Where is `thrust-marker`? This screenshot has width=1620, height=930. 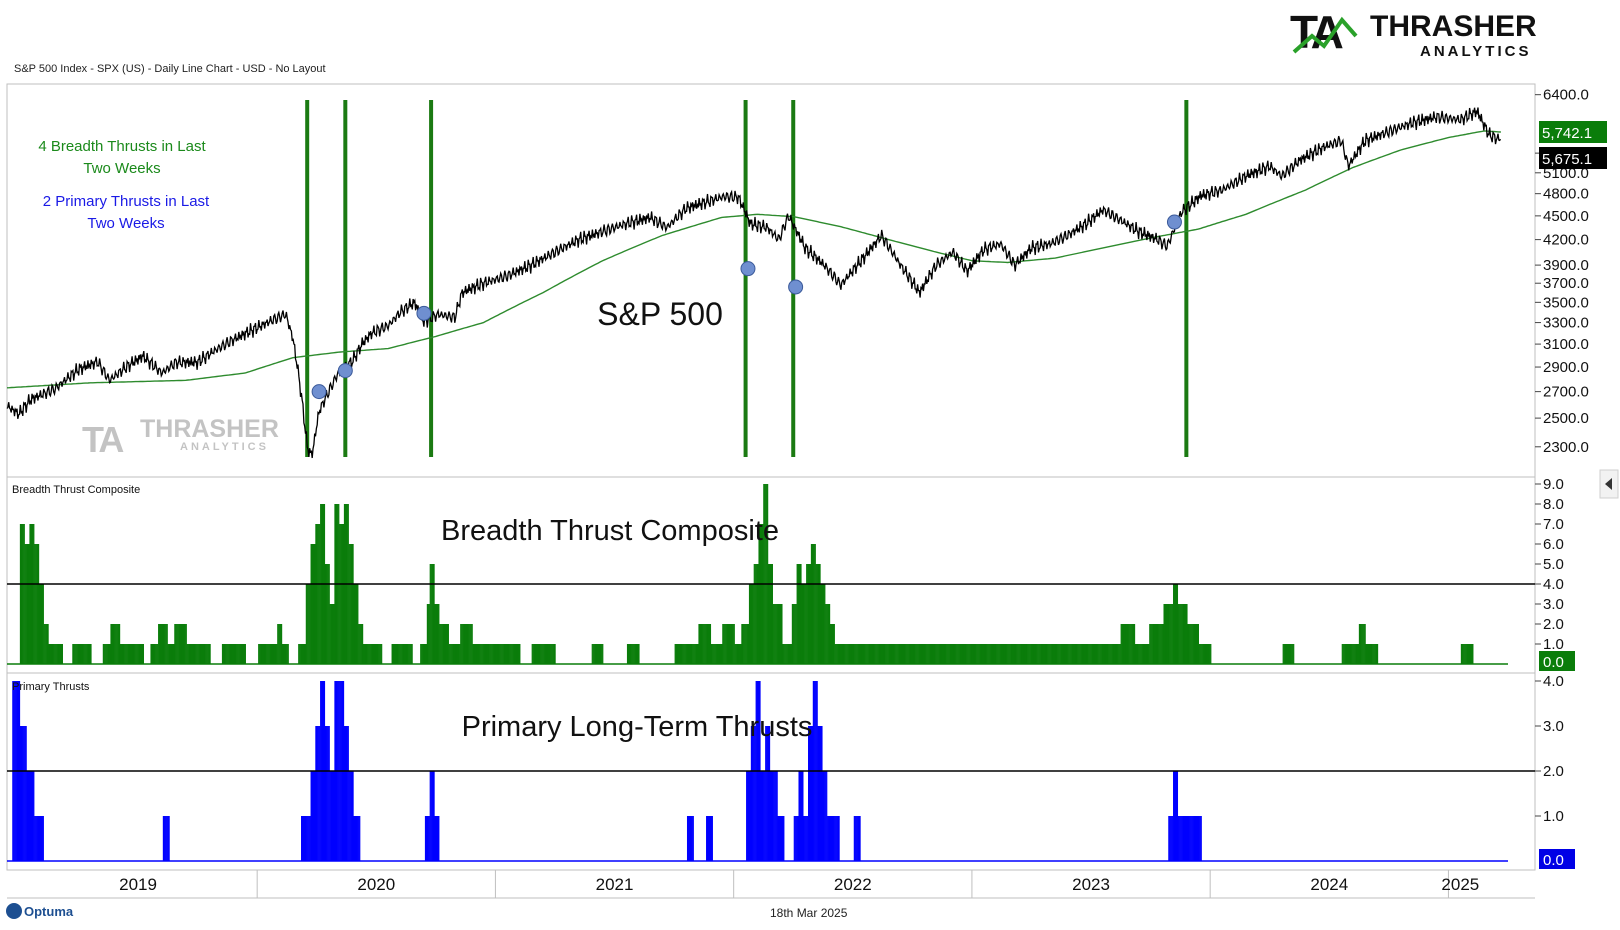 thrust-marker is located at coordinates (424, 313).